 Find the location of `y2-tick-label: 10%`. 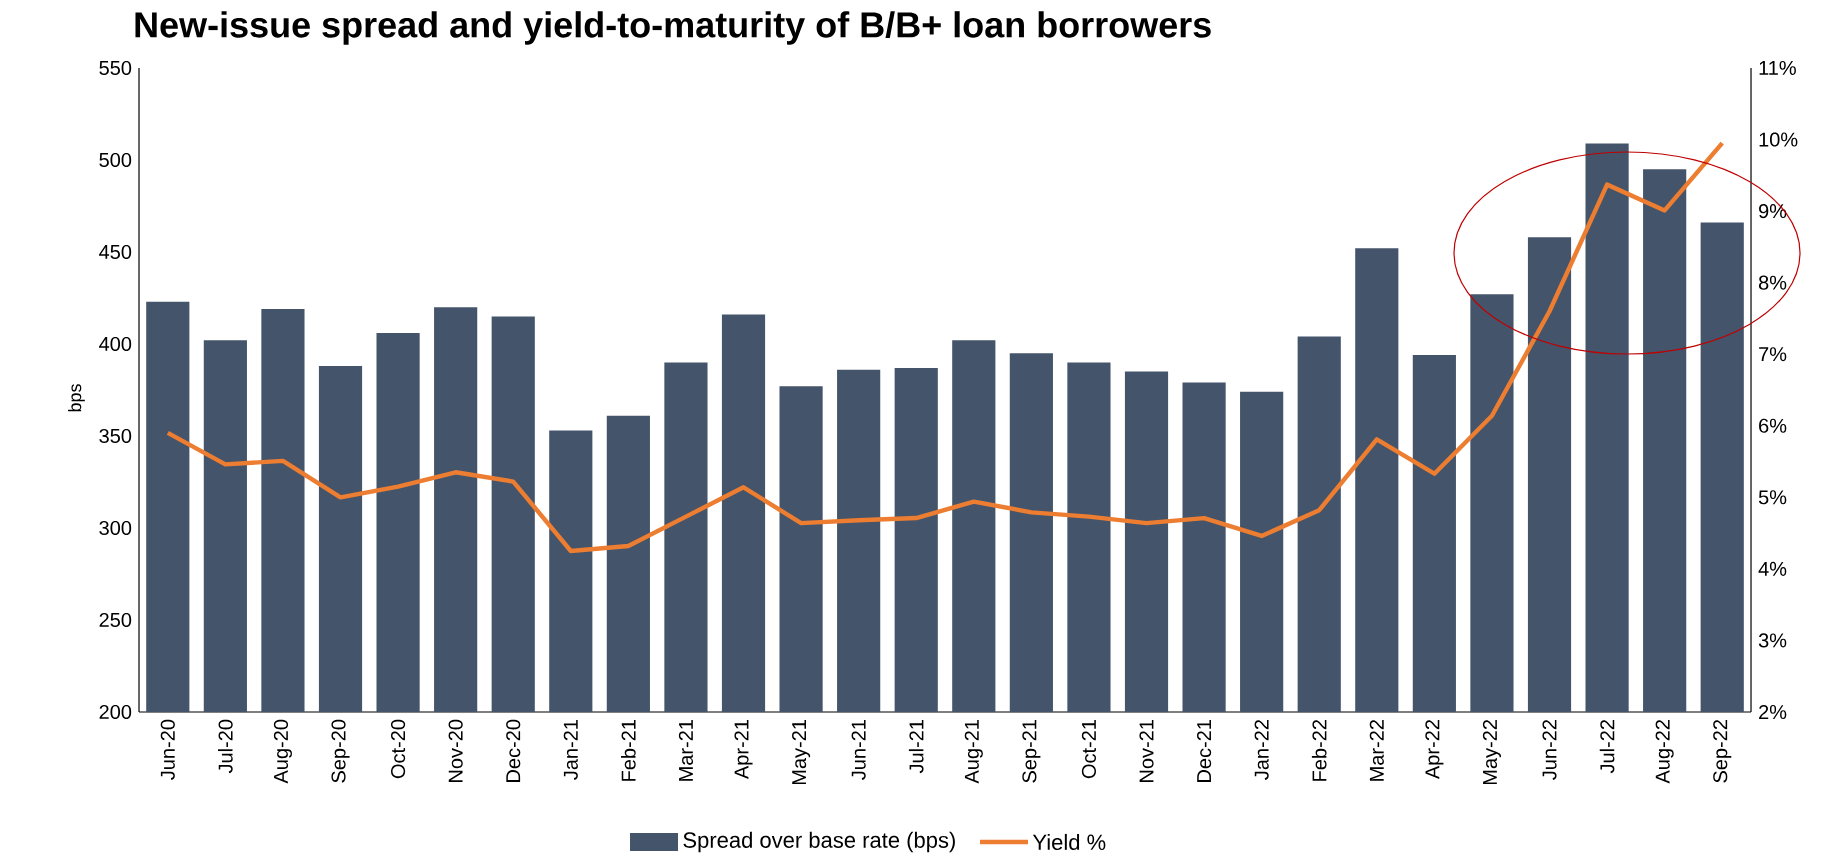

y2-tick-label: 10% is located at coordinates (1778, 139).